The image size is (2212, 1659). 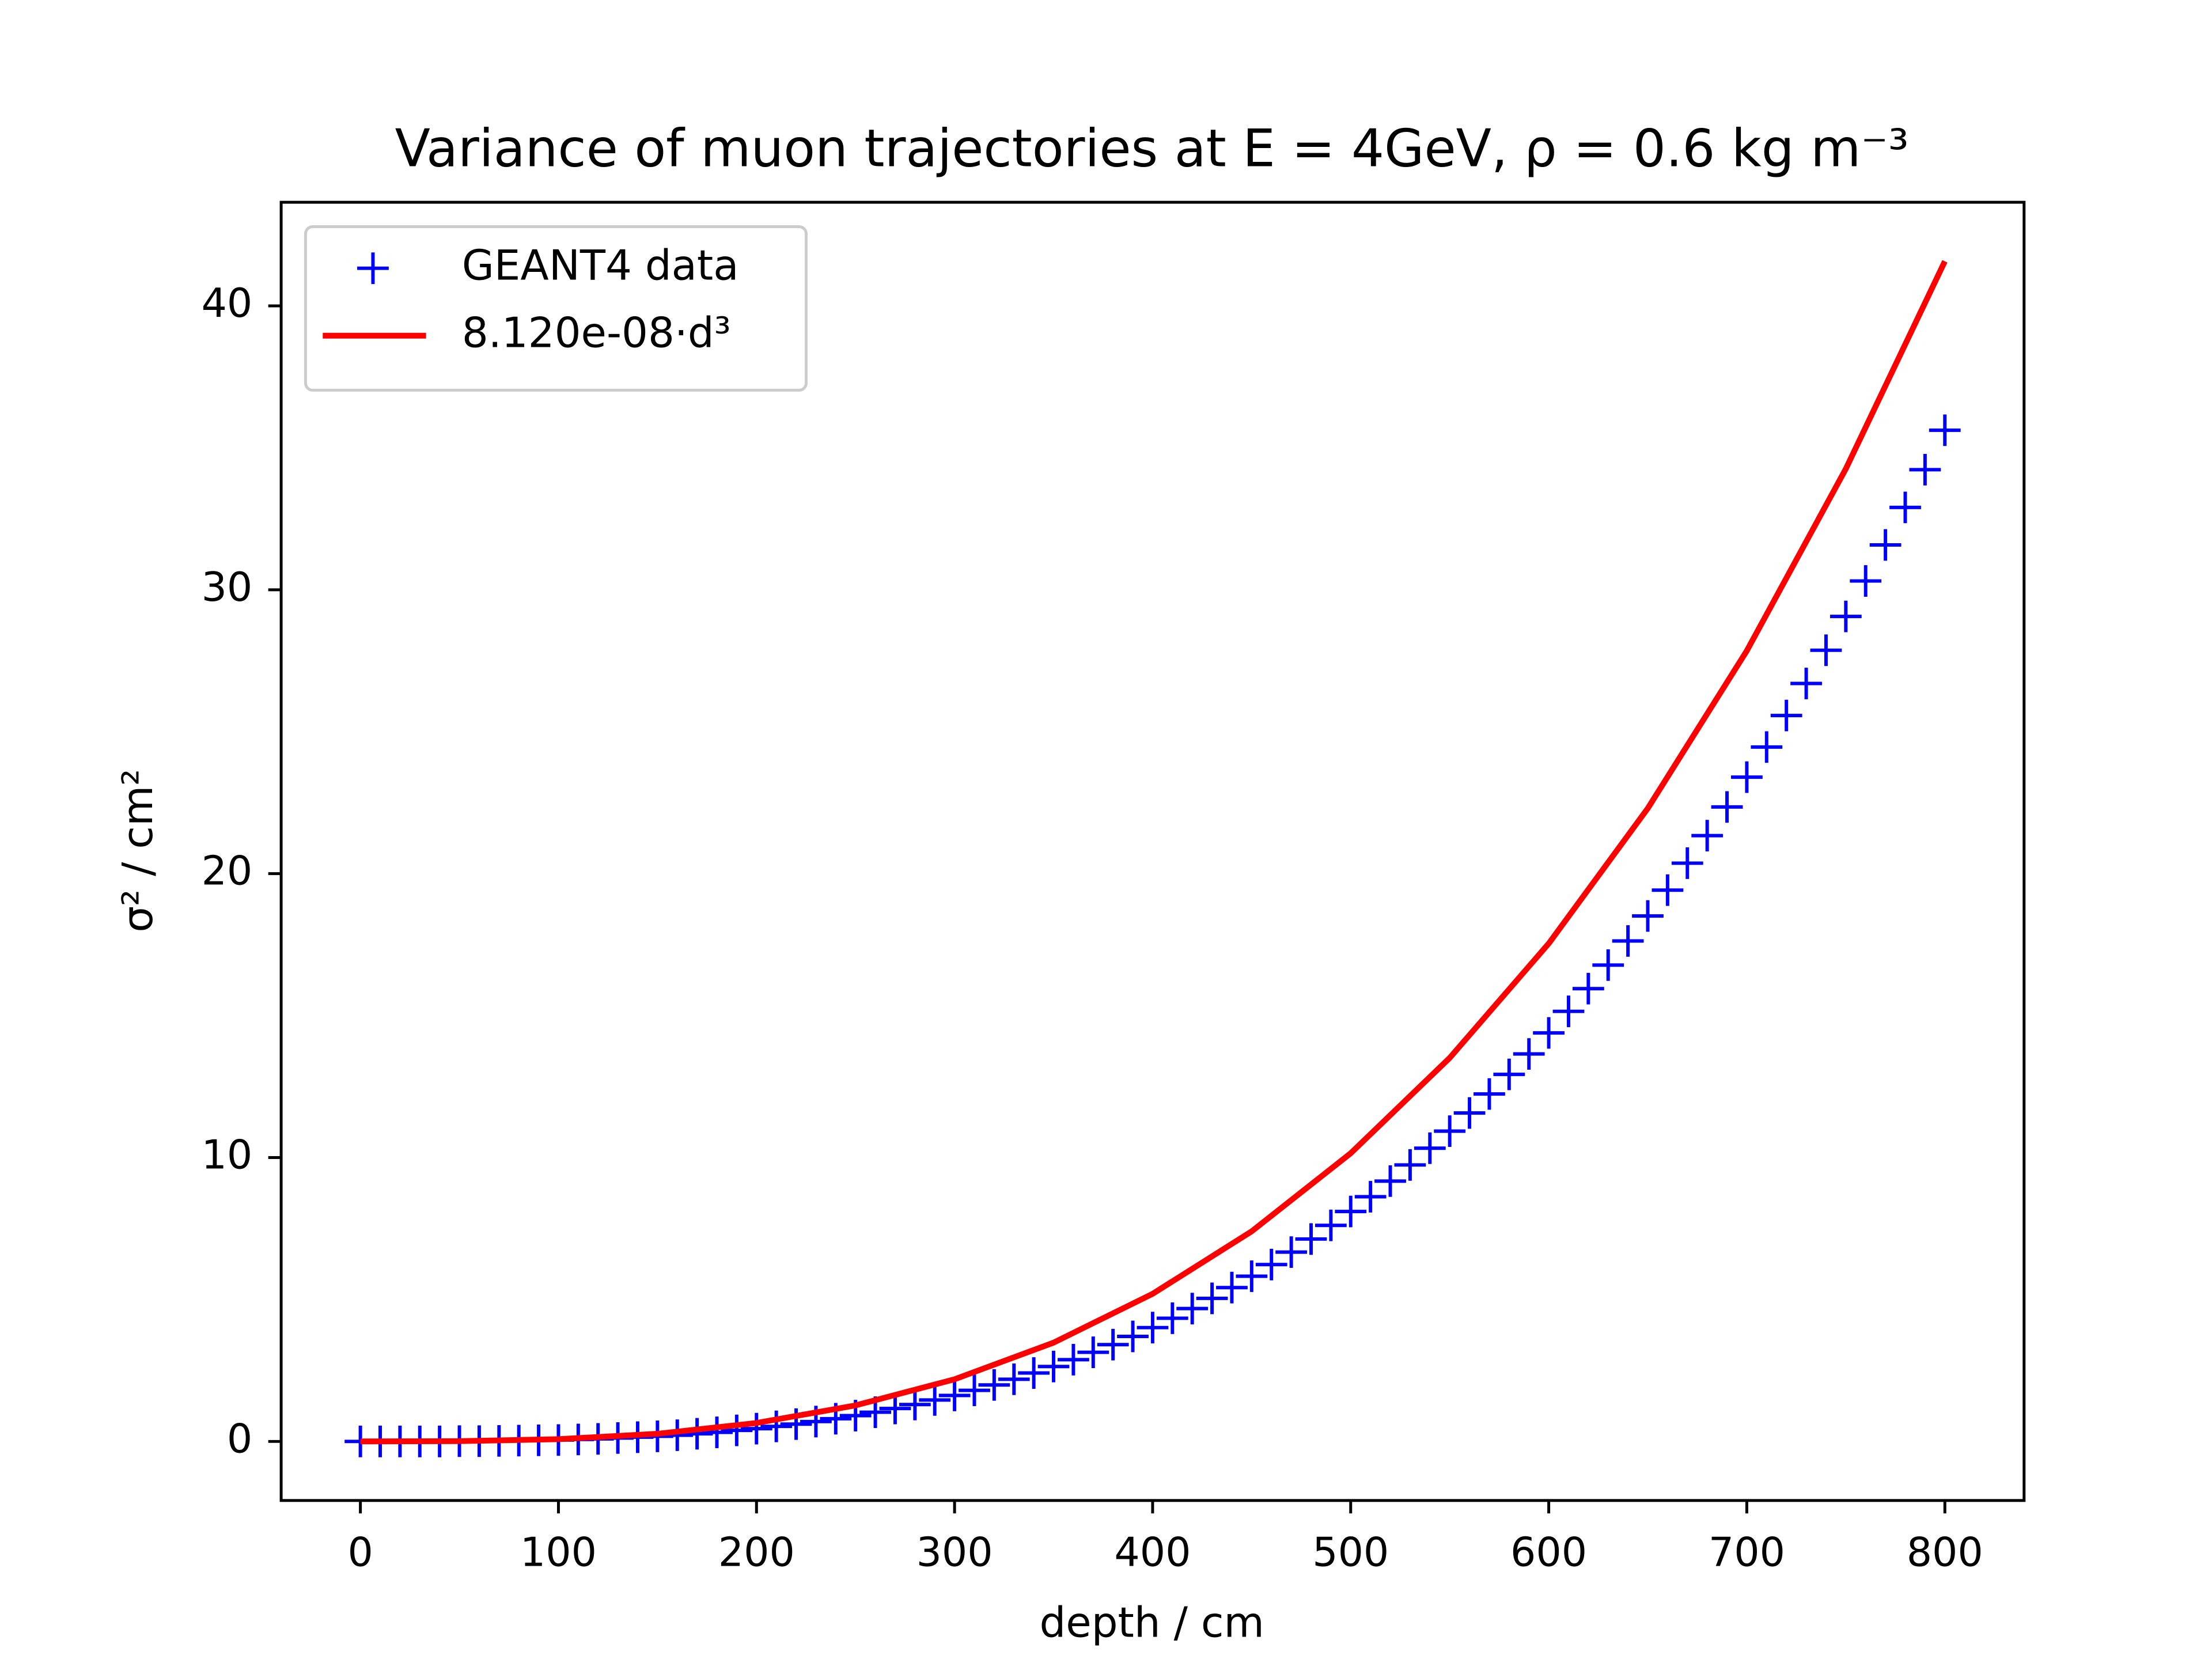 What do you see at coordinates (558, 1552) in the screenshot?
I see `x-tick-label: 100` at bounding box center [558, 1552].